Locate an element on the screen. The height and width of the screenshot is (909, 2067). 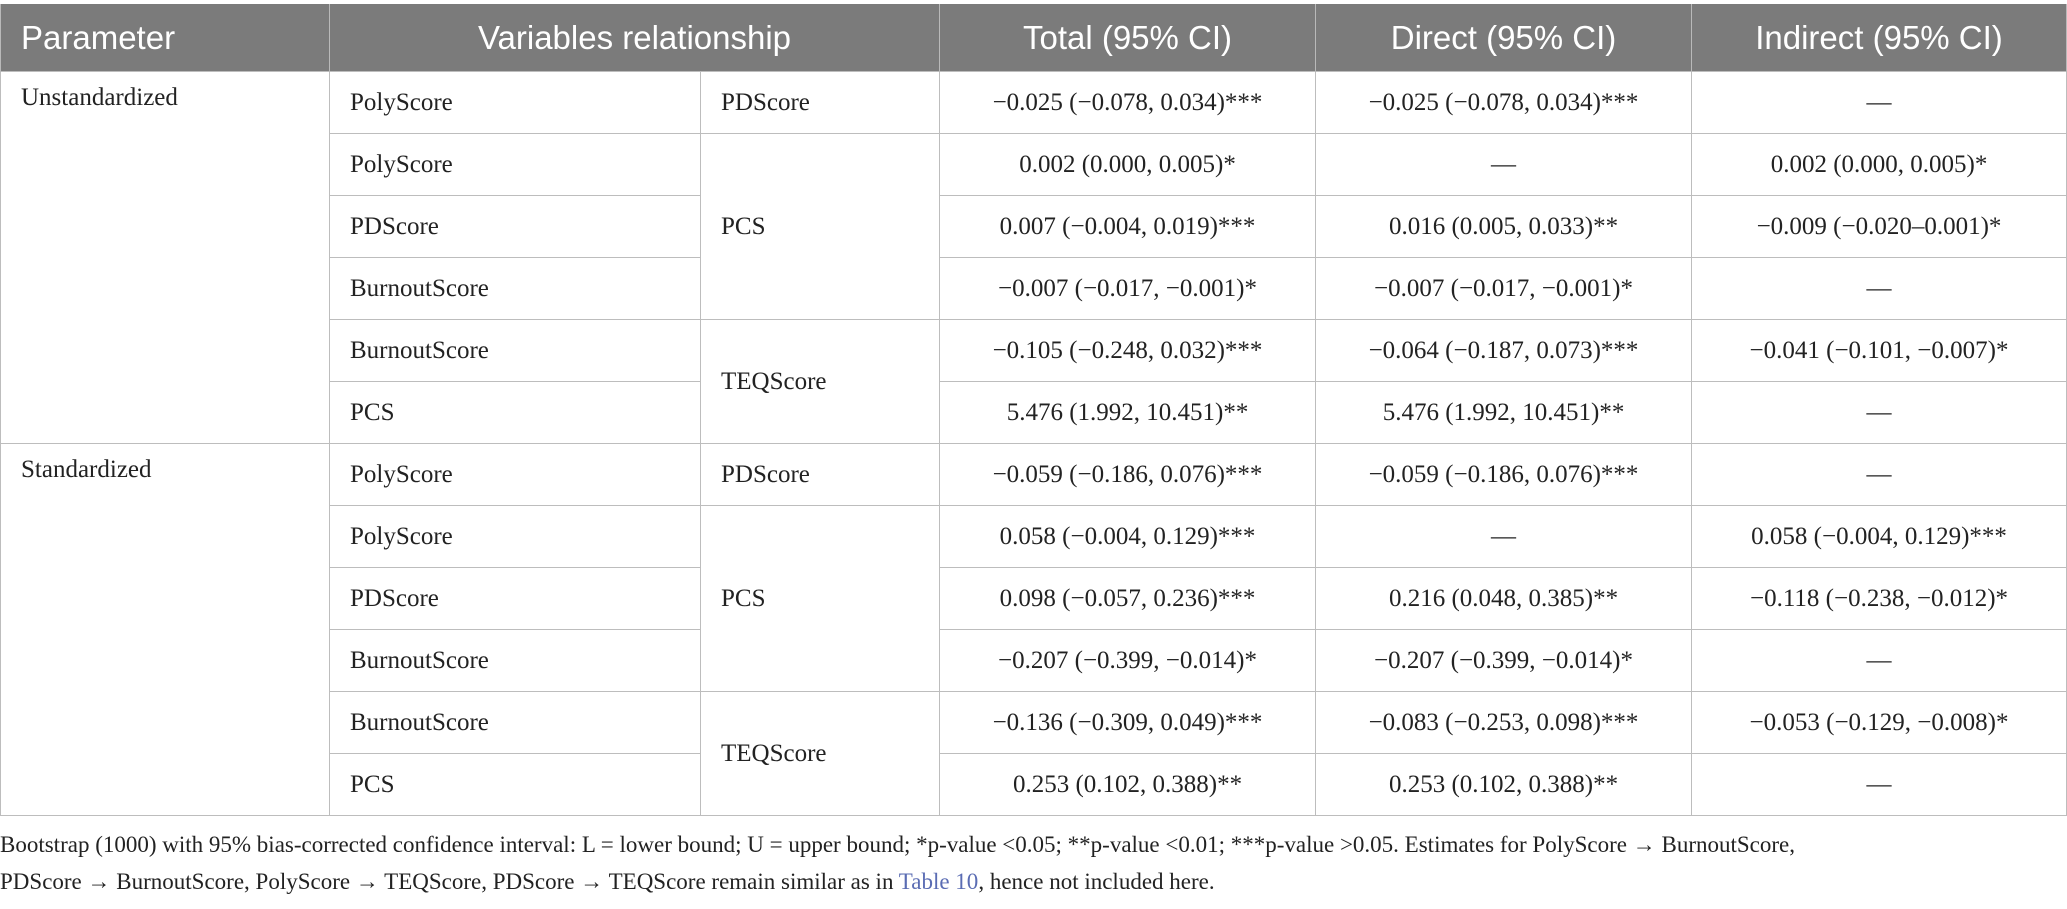
direct-effect-cell: −0.064 (−0.187, 0.073)*** is located at coordinates (1504, 350).